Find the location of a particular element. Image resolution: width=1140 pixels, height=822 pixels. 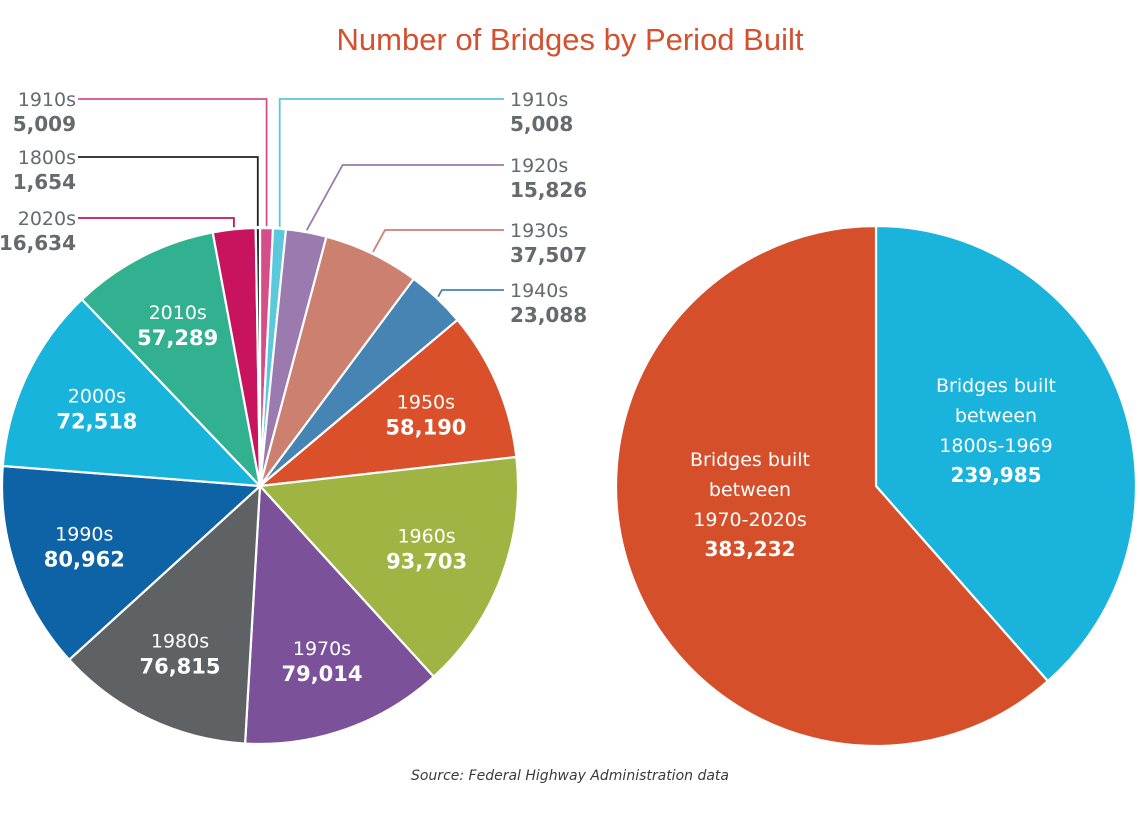

slice-label-1990s: 1990s is located at coordinates (84, 534).